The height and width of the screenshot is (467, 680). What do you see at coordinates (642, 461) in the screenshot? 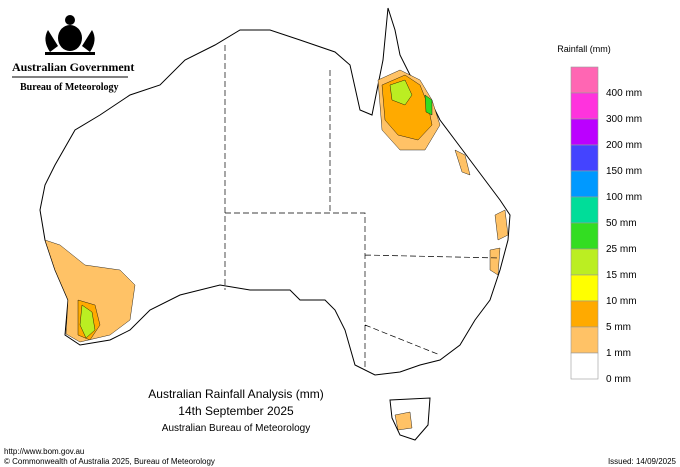
I see `footer-issued: Issued: 14/09/2025` at bounding box center [642, 461].